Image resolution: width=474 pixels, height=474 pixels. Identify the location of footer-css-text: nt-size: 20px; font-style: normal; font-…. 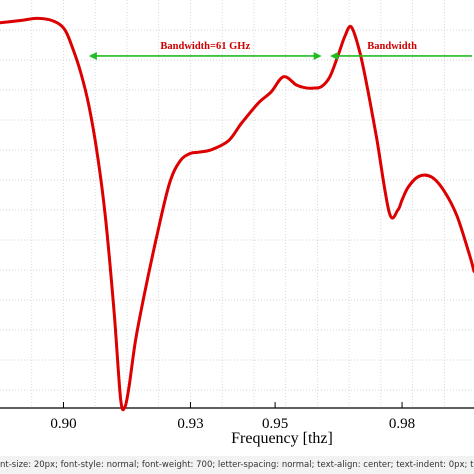
(237, 465).